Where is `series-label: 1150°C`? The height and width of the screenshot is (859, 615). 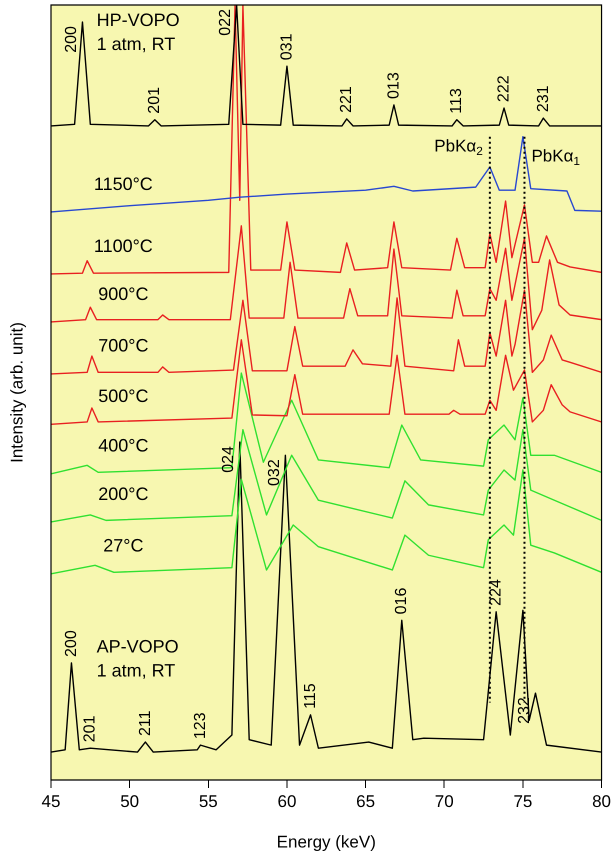
series-label: 1150°C is located at coordinates (123, 184).